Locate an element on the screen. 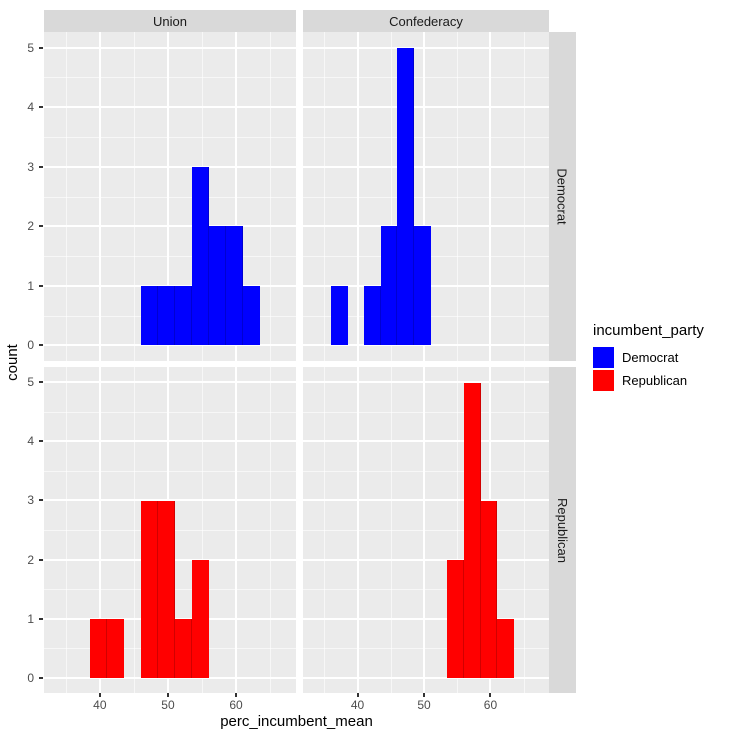  y-axis-title-text: count is located at coordinates (12, 362).